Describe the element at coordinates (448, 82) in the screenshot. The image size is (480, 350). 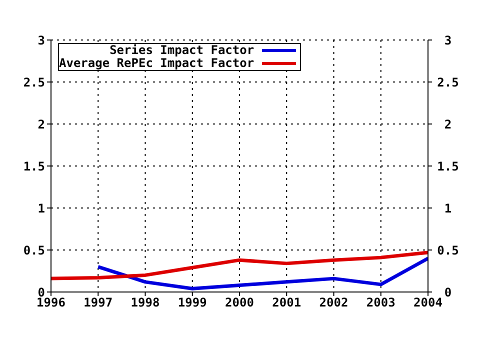
I see `y2-tick-label: 2.5` at that location.